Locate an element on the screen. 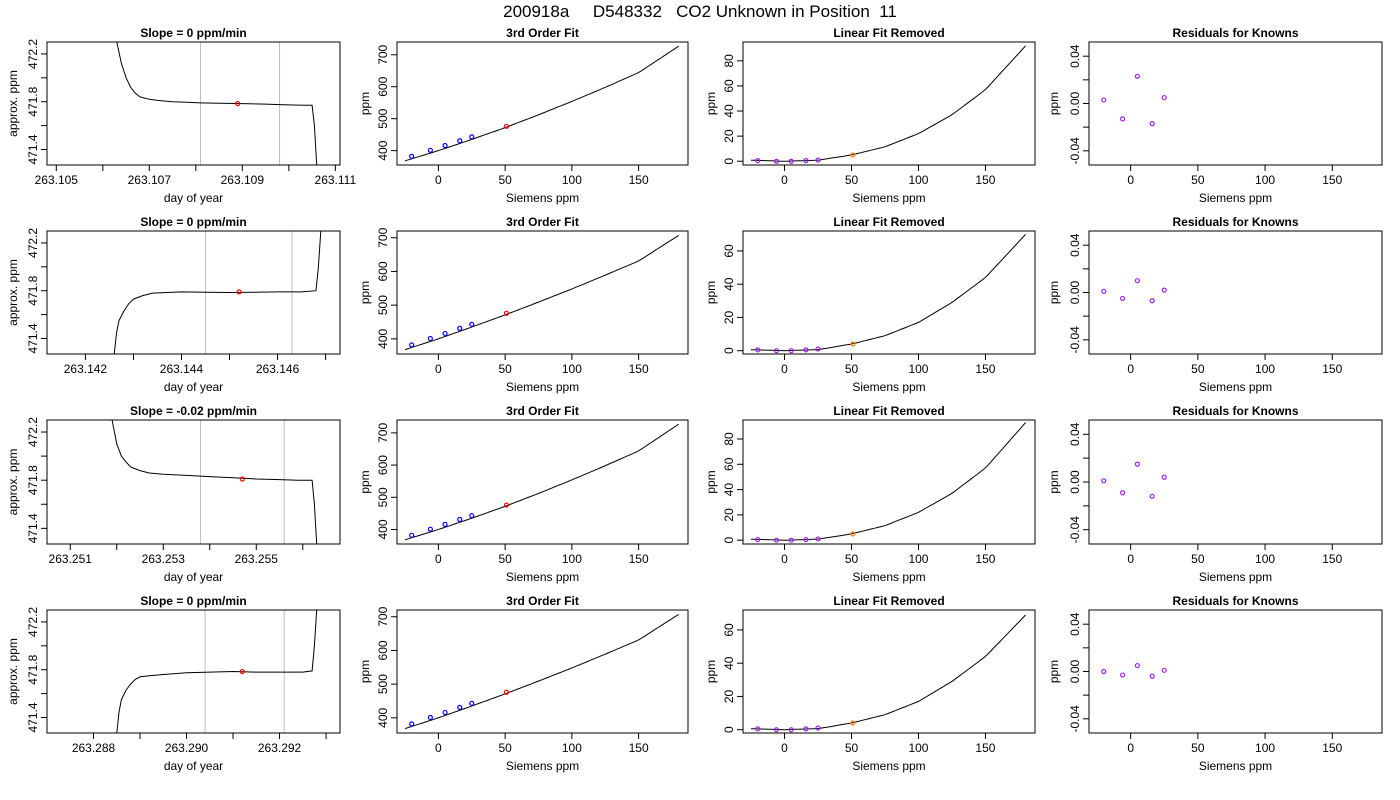 The height and width of the screenshot is (800, 1400). chart-title: 3rd Order Fit is located at coordinates (542, 222).